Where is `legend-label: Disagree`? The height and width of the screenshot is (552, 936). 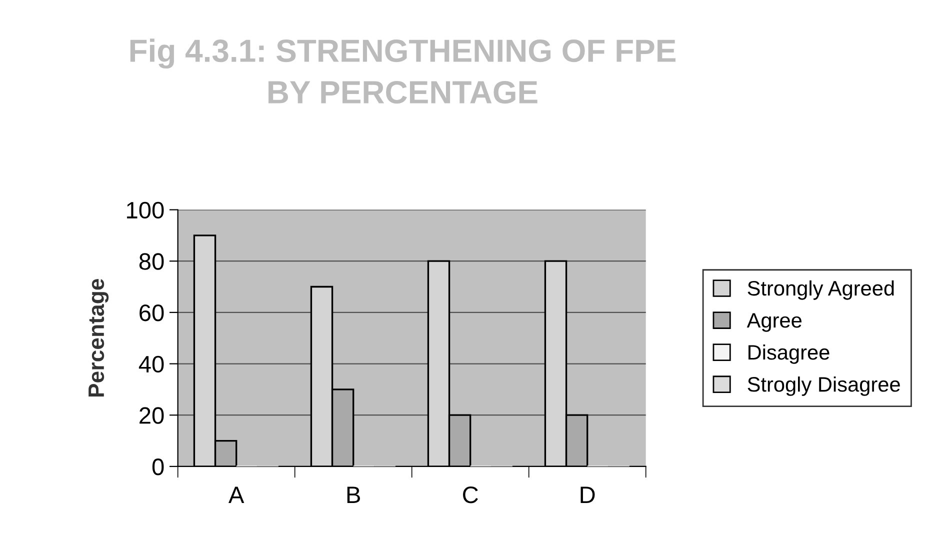 legend-label: Disagree is located at coordinates (789, 354).